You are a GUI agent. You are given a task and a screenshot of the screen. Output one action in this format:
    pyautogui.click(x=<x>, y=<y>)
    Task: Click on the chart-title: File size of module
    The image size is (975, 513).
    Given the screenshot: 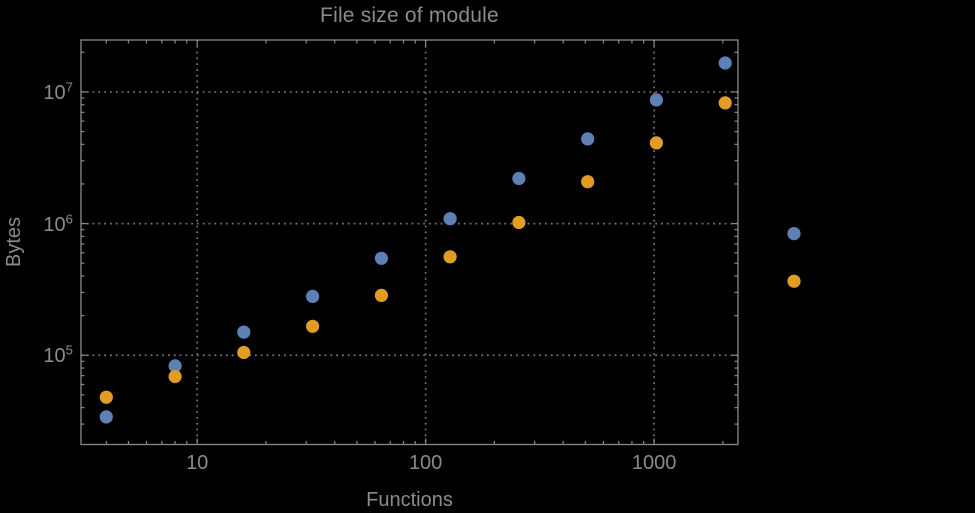 What is the action you would take?
    pyautogui.click(x=409, y=15)
    